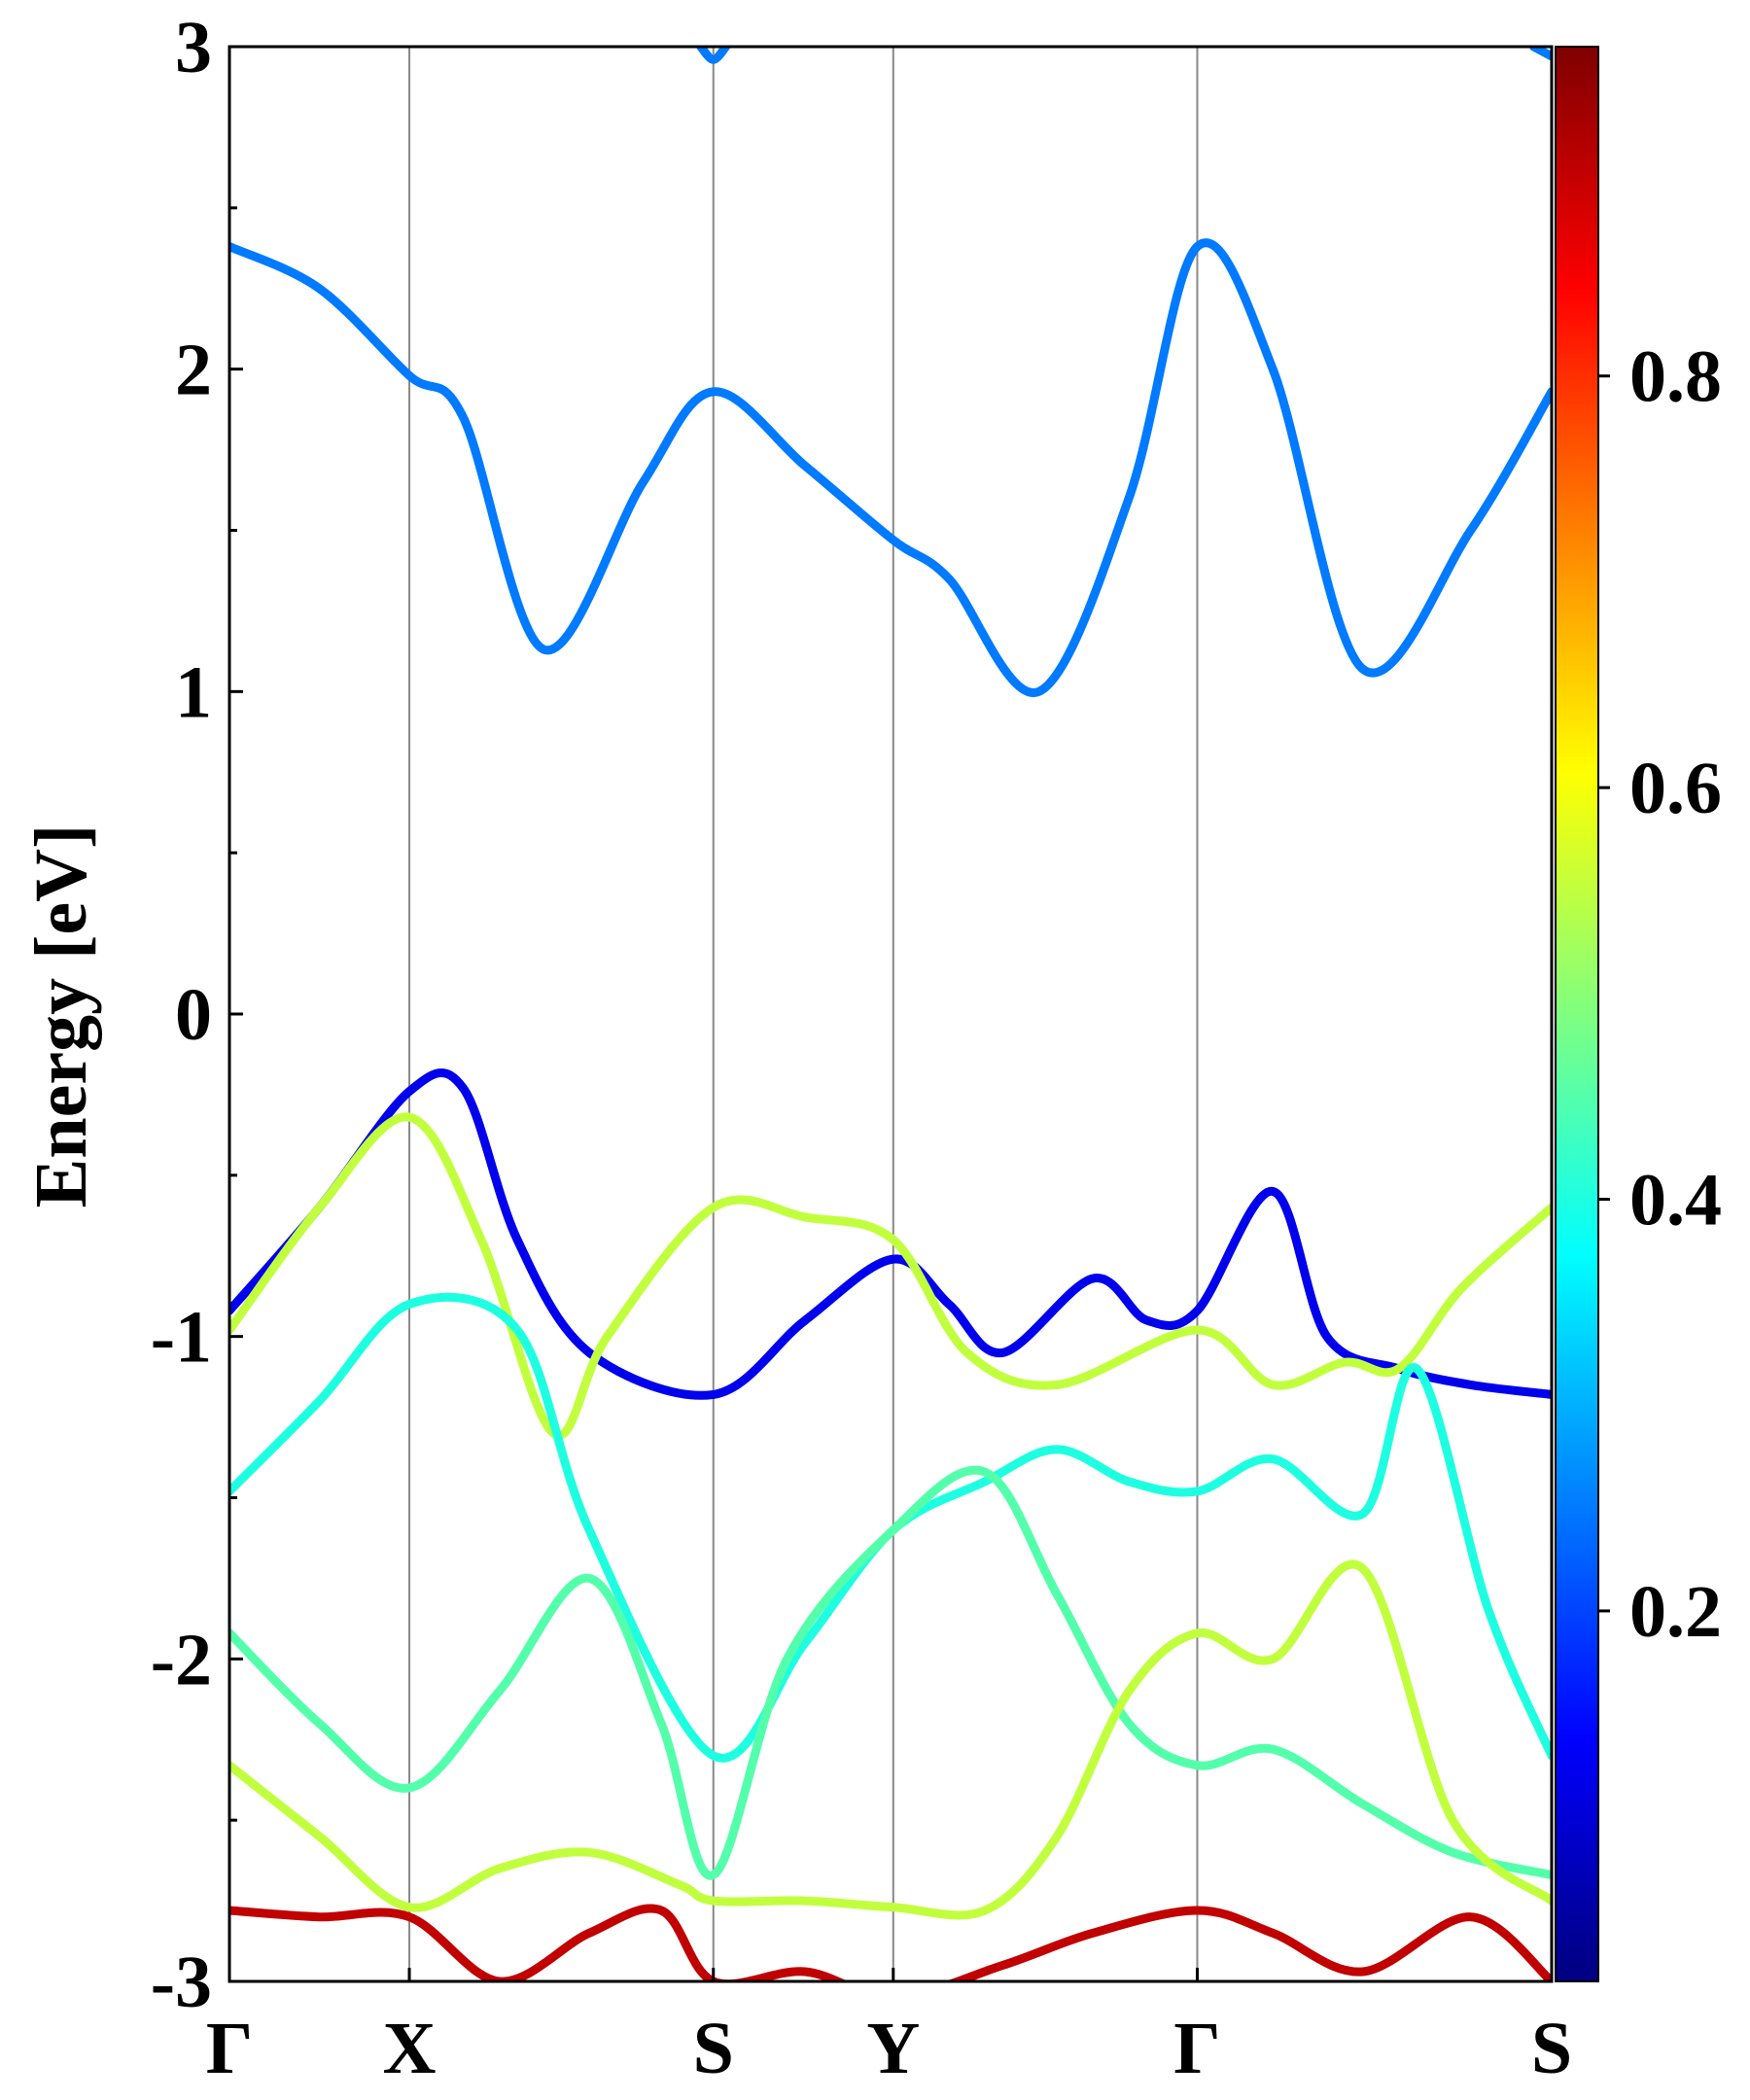  Describe the element at coordinates (181, 1982) in the screenshot. I see `y-tick-label: -3` at that location.